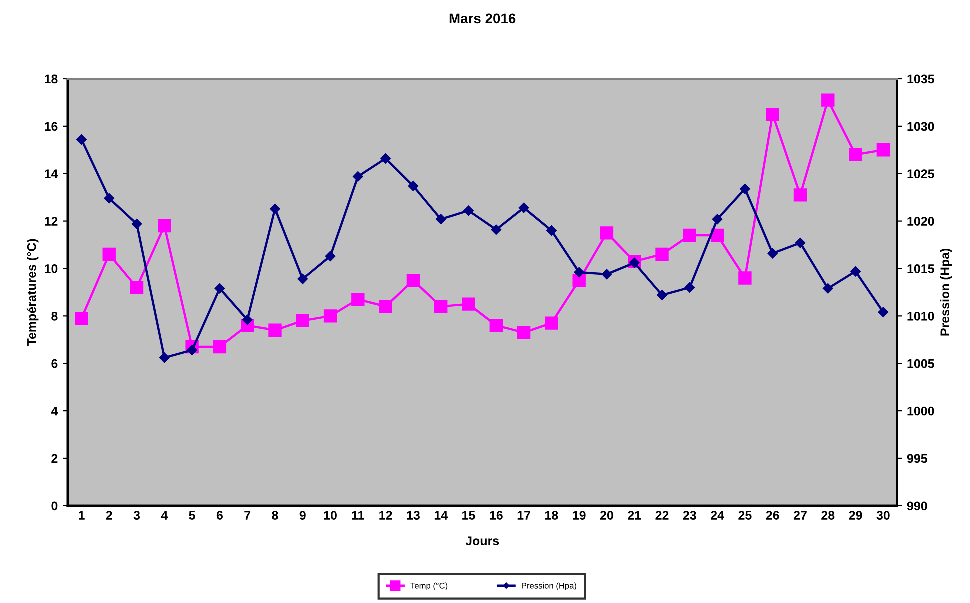  Describe the element at coordinates (55, 316) in the screenshot. I see `y-tick-label: 8` at that location.